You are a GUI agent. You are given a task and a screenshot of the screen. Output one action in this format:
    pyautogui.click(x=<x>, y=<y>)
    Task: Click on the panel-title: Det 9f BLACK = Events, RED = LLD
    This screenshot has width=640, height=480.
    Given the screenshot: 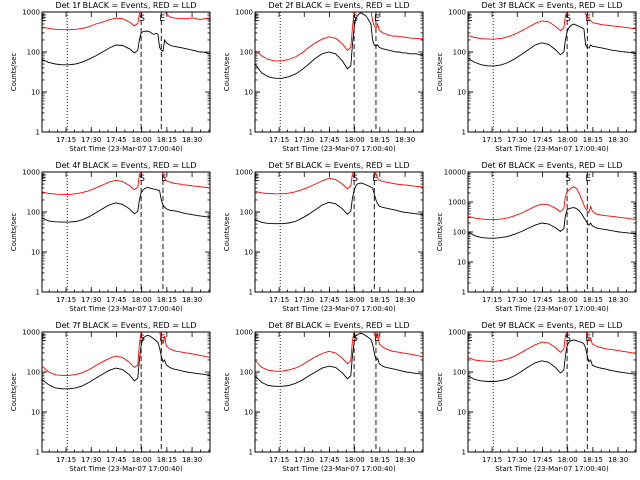 What is the action you would take?
    pyautogui.click(x=551, y=325)
    